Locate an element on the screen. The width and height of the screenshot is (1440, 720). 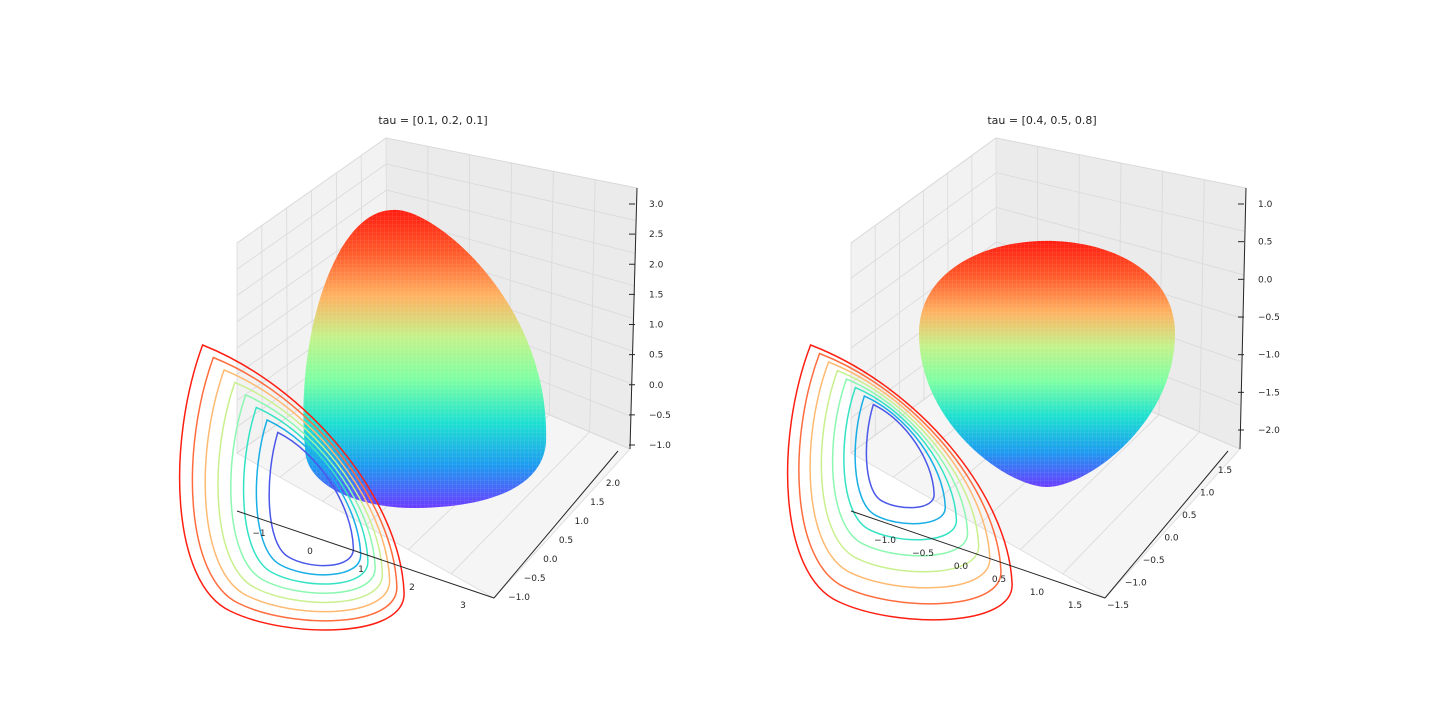
z-tick-label: 1.5 is located at coordinates (656, 295).